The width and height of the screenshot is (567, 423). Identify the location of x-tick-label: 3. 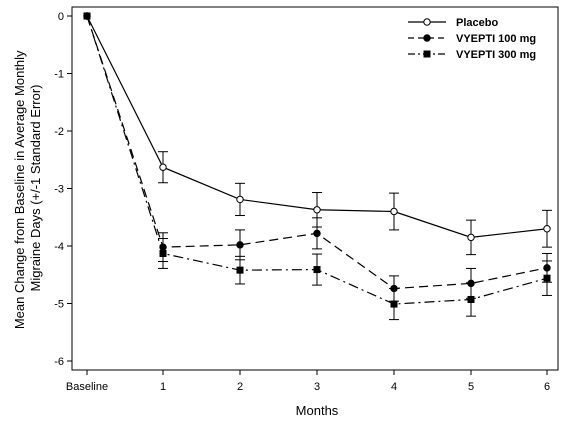
(317, 387).